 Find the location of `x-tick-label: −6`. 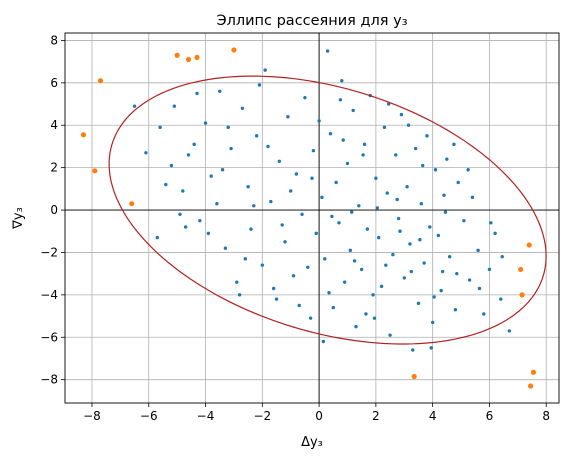

x-tick-label: −6 is located at coordinates (149, 416).